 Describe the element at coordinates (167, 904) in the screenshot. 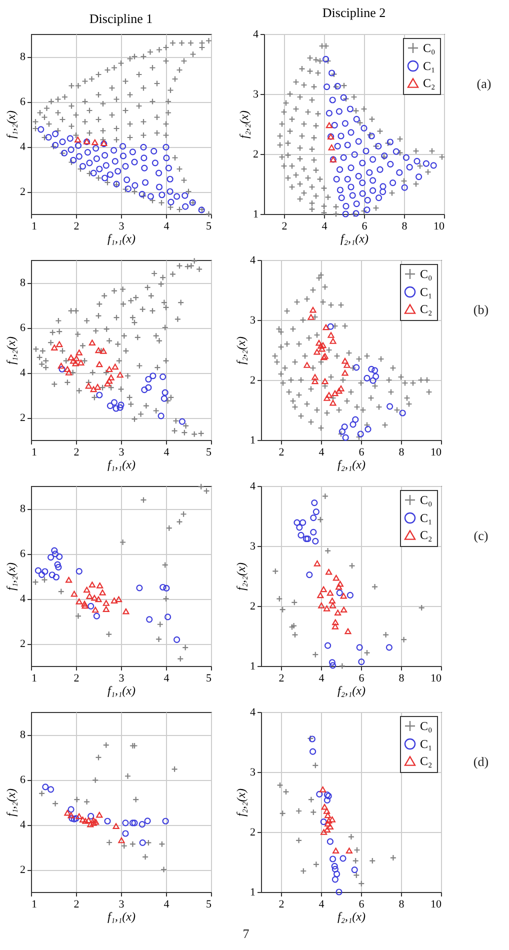

I see `x-tick-label: 4` at that location.